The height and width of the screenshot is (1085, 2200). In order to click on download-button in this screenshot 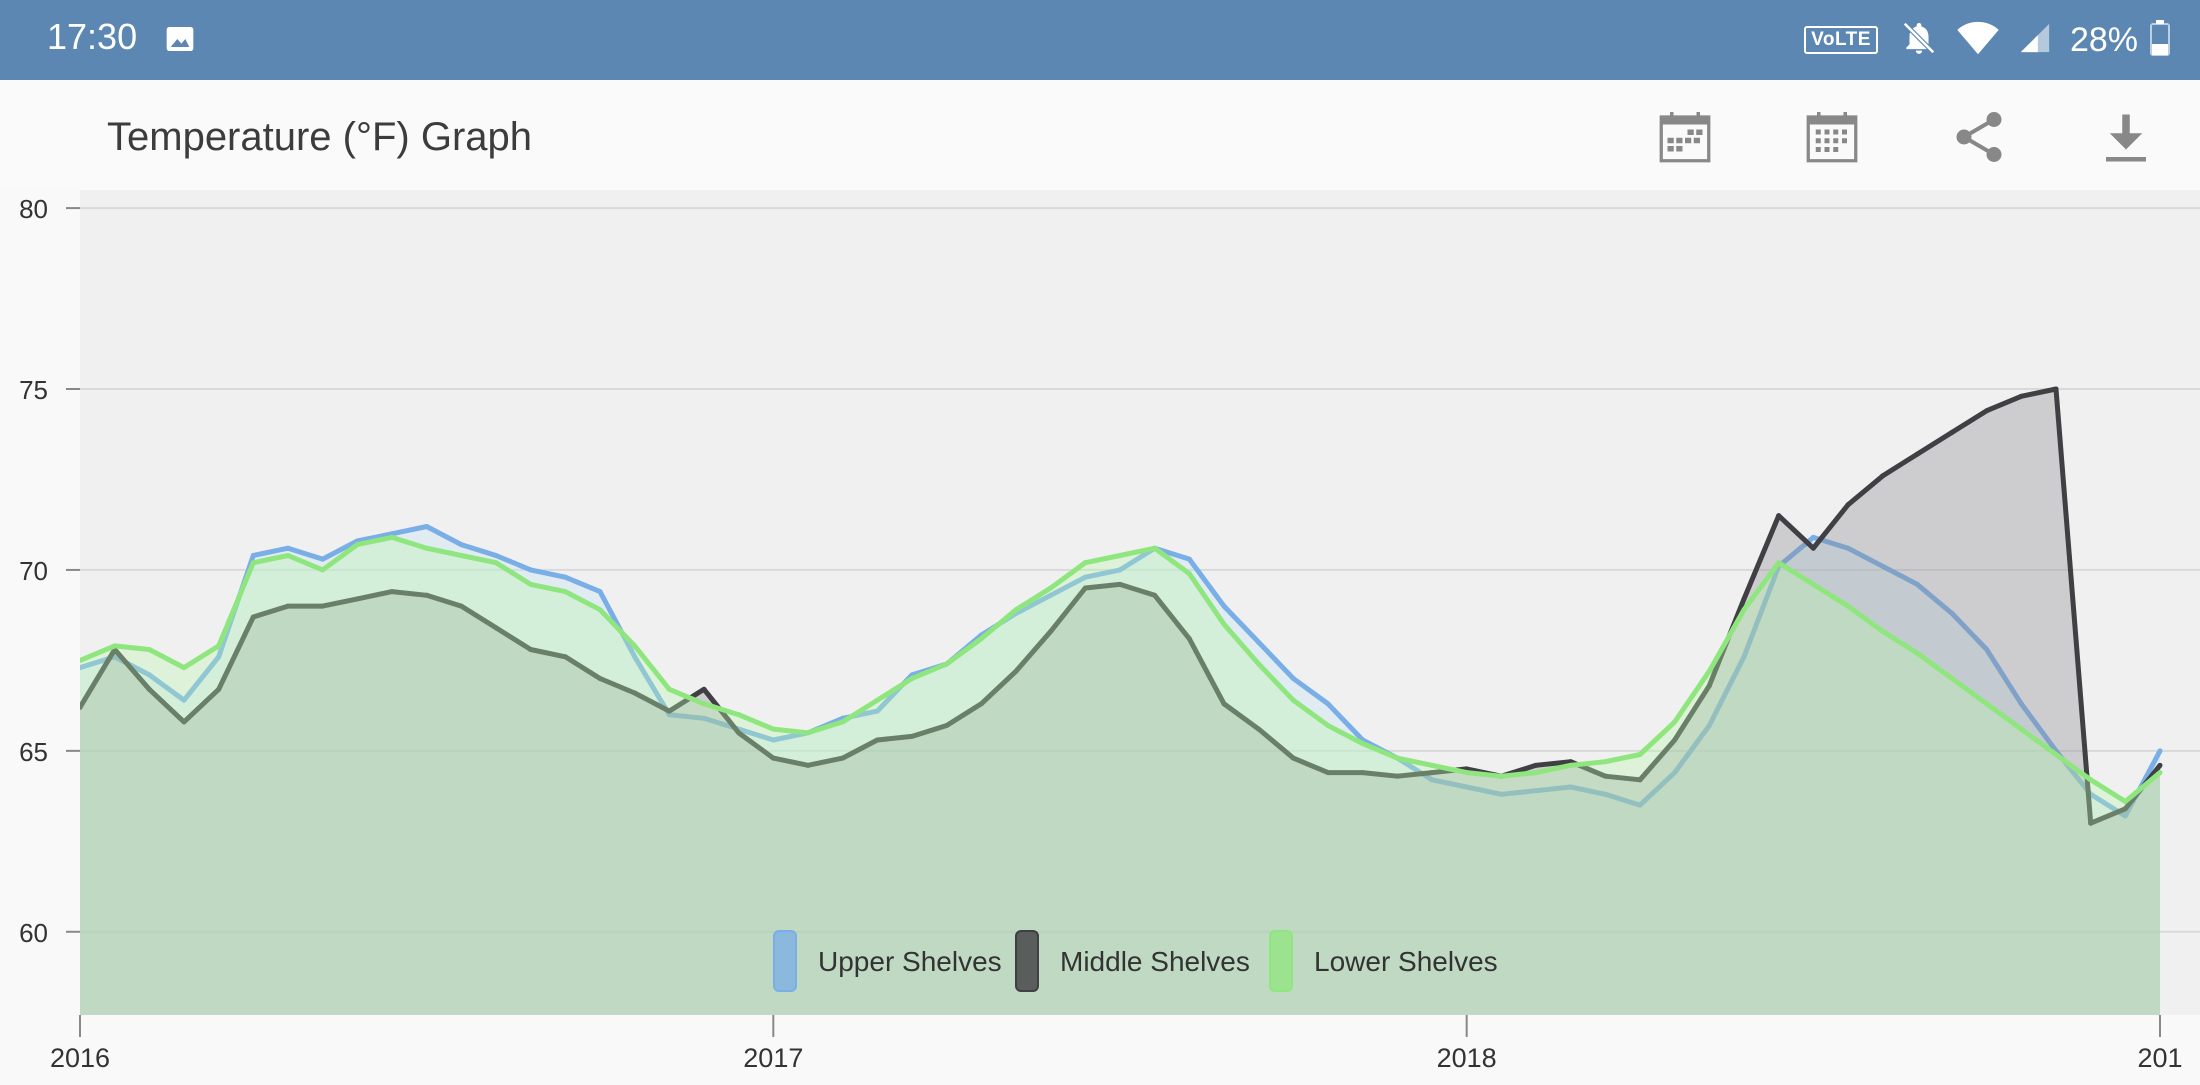, I will do `click(2126, 137)`.